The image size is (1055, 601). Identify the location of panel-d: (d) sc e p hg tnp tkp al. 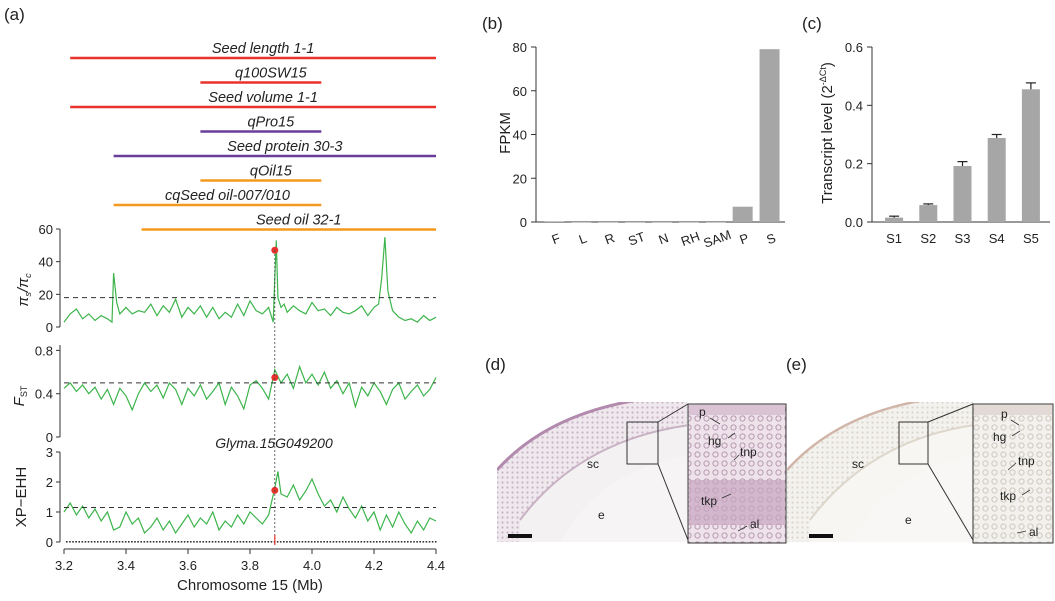
(636, 449).